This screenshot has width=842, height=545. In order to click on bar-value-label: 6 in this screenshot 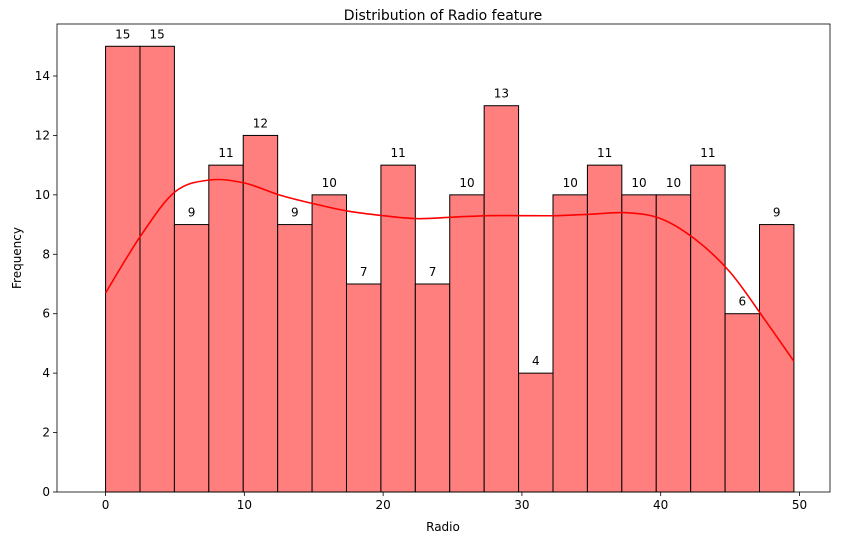, I will do `click(742, 302)`.